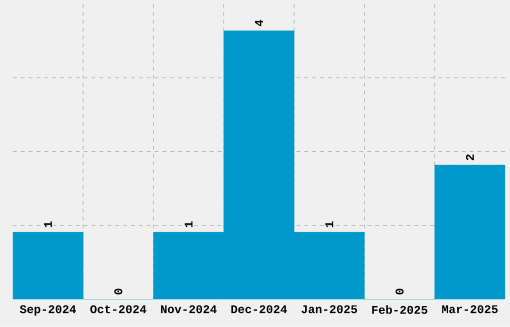  Describe the element at coordinates (400, 309) in the screenshot. I see `x-tick-label: Feb-2025` at that location.